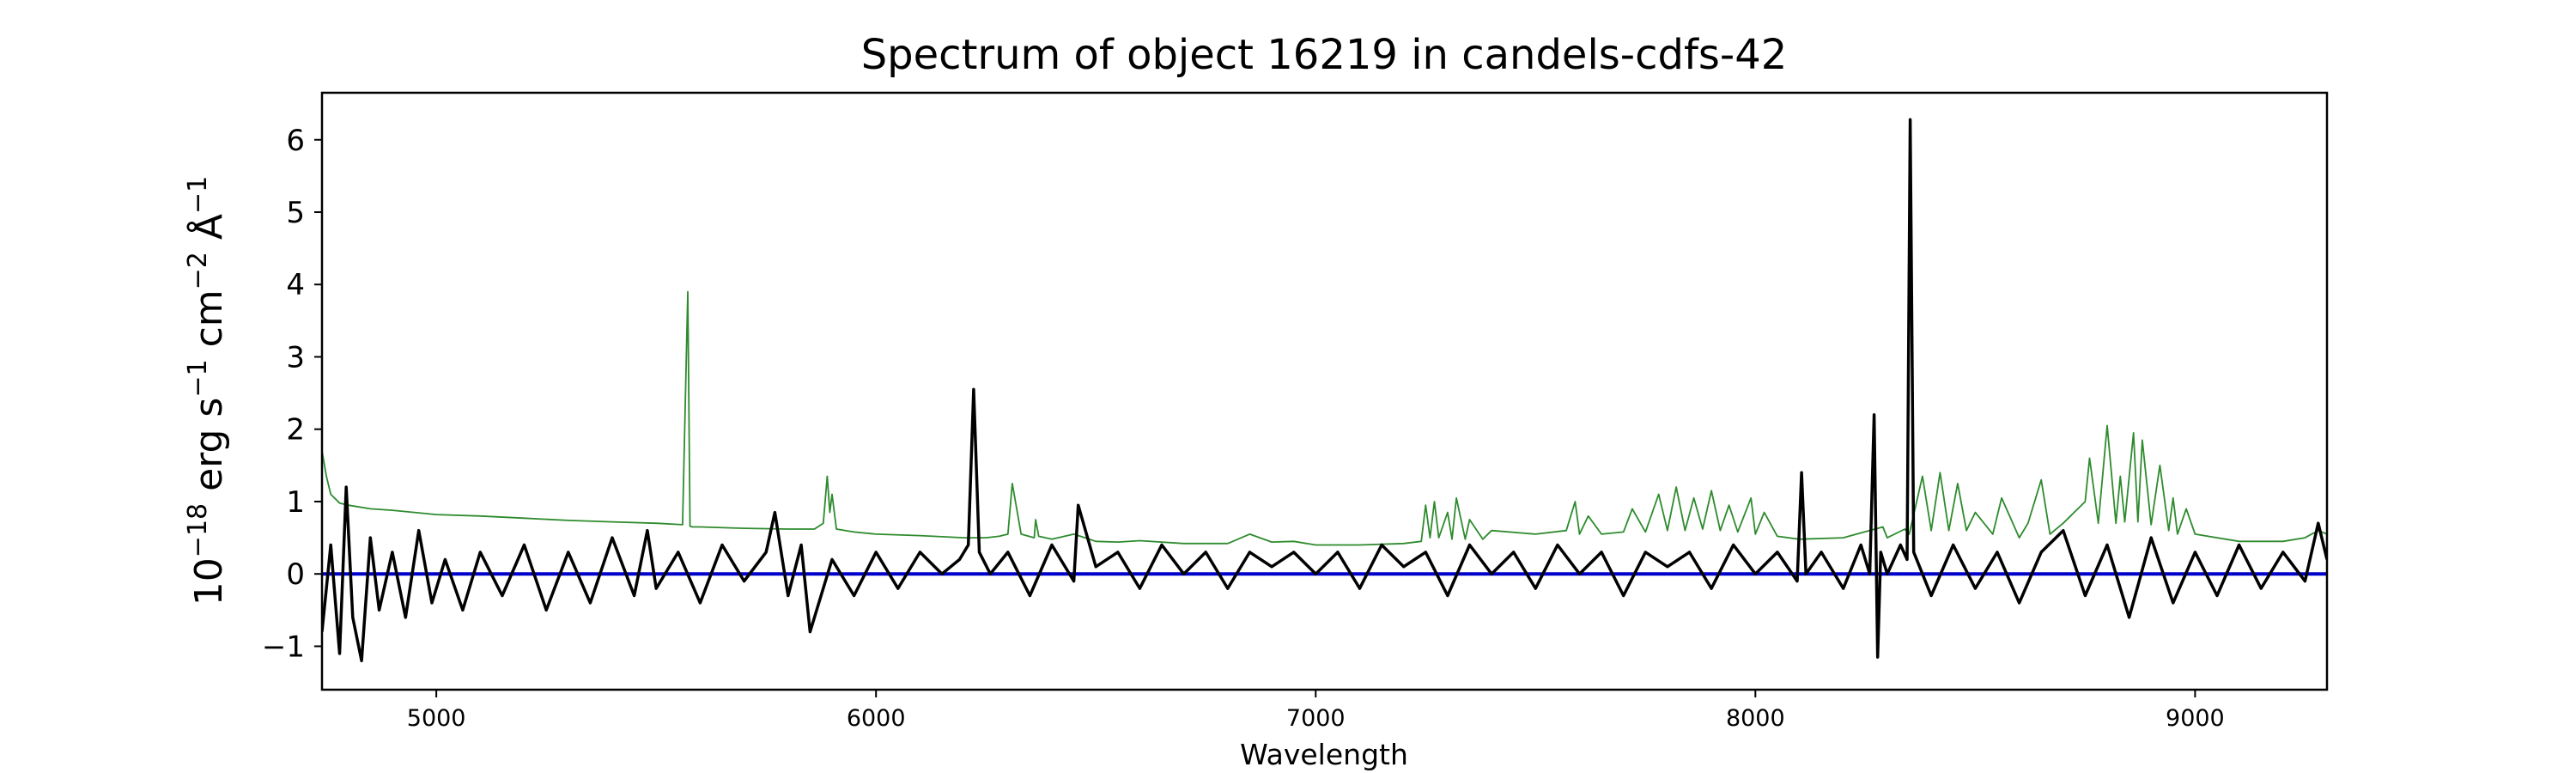 Image resolution: width=2576 pixels, height=773 pixels. I want to click on y-tick-label: 6, so click(295, 141).